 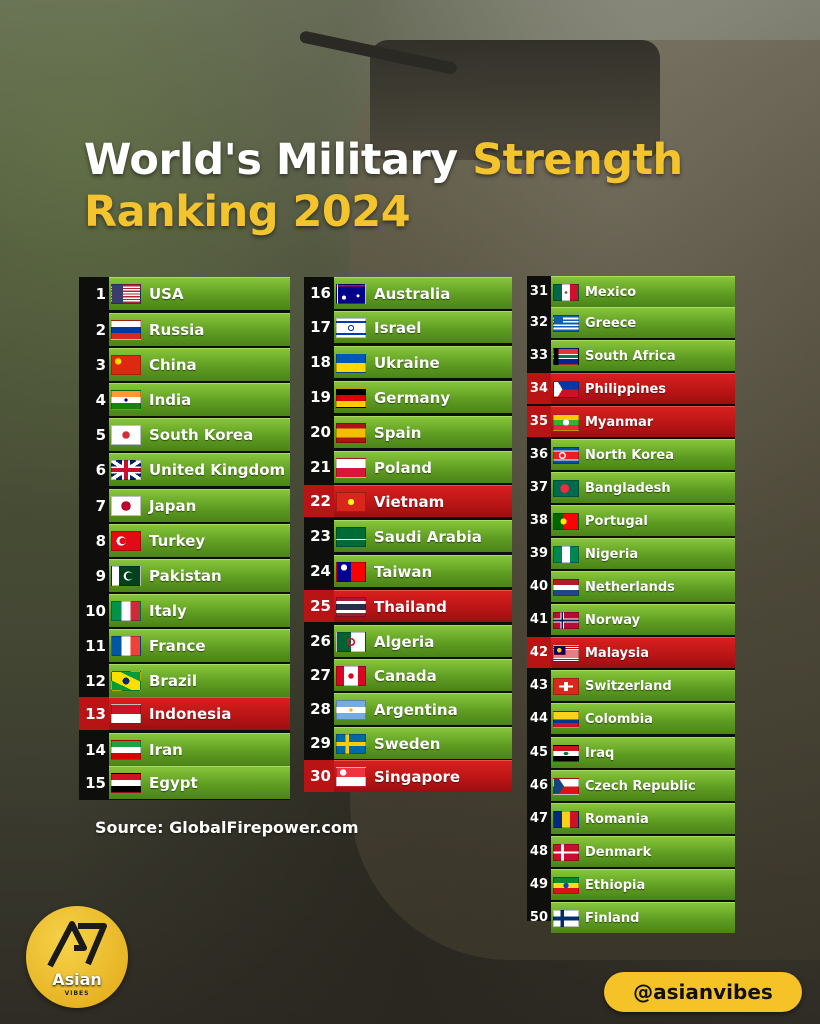 What do you see at coordinates (199, 399) in the screenshot?
I see `rank-cell: India` at bounding box center [199, 399].